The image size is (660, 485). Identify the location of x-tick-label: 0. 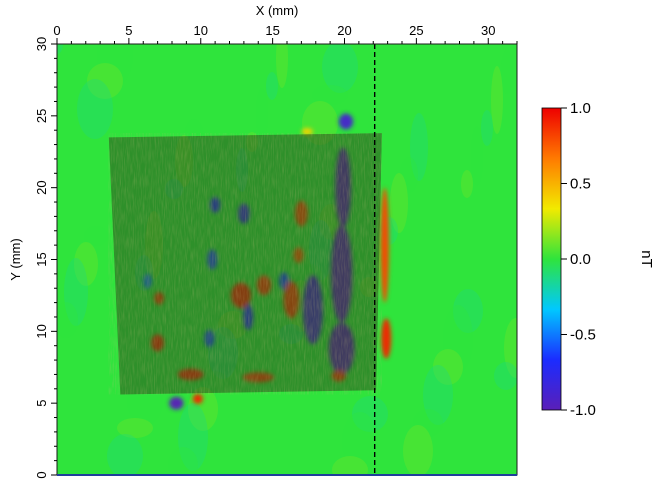
(56, 30).